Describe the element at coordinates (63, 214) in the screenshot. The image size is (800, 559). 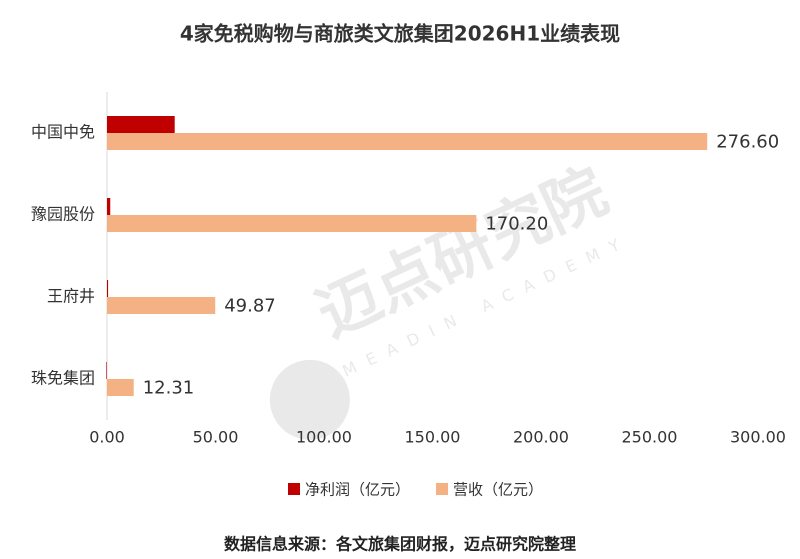
I see `y-tick-label: 豫园股份` at that location.